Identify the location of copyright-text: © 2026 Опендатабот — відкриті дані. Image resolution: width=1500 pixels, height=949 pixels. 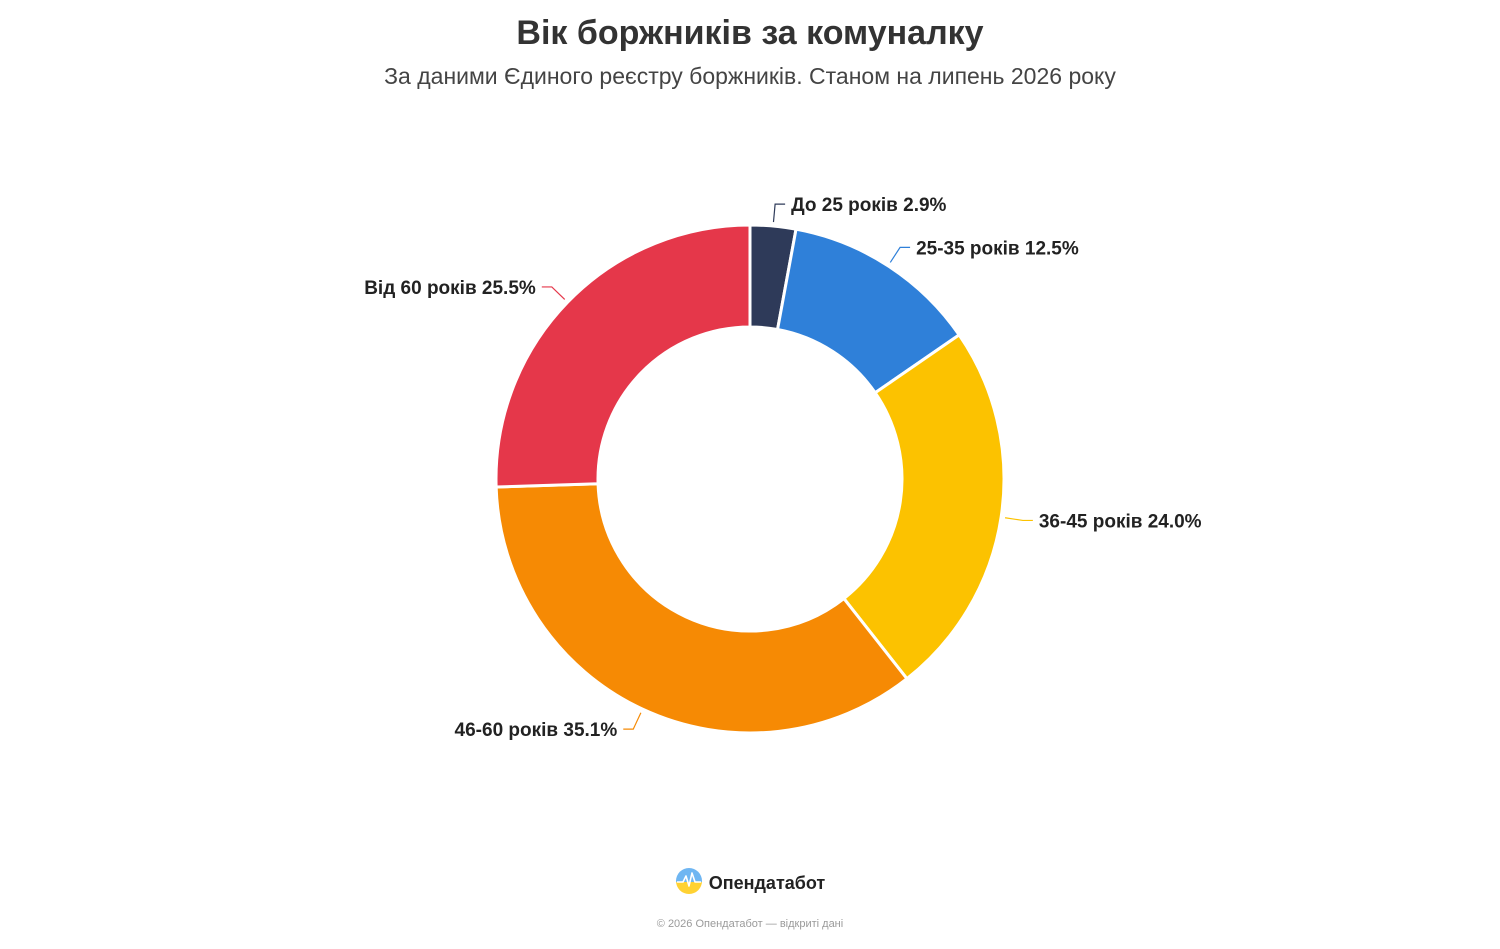
(750, 924).